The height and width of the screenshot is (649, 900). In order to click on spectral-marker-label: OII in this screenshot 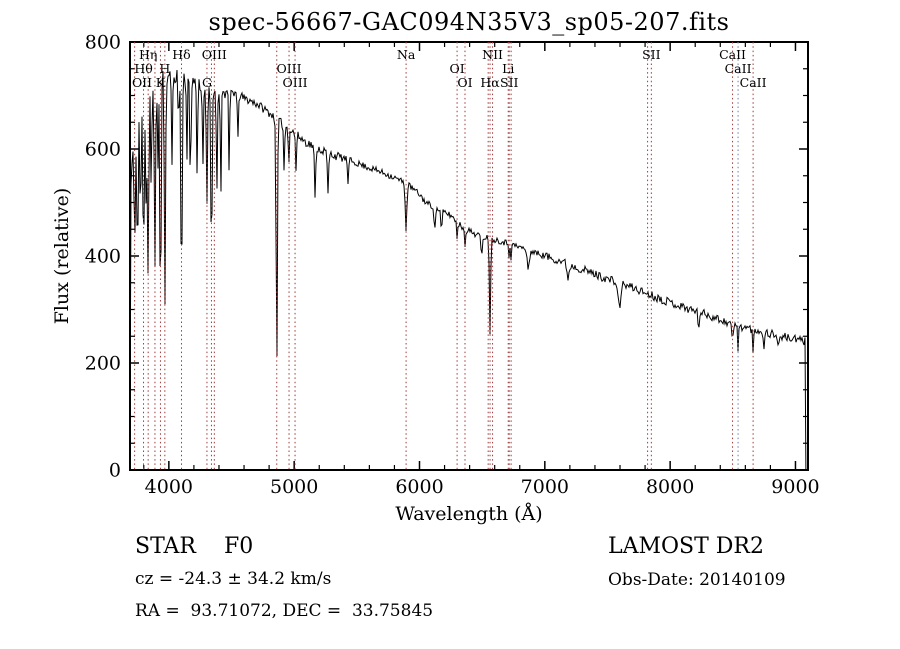, I will do `click(142, 82)`.